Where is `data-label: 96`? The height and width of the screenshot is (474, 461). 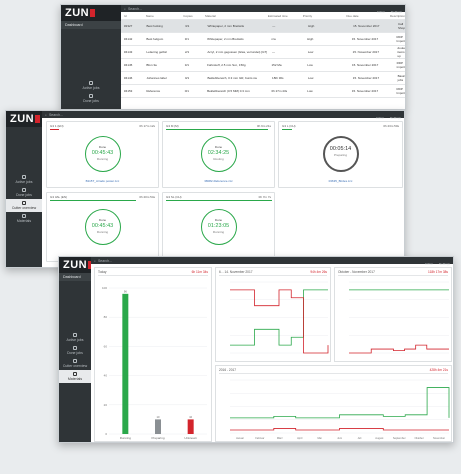
data-label: 96 is located at coordinates (125, 291).